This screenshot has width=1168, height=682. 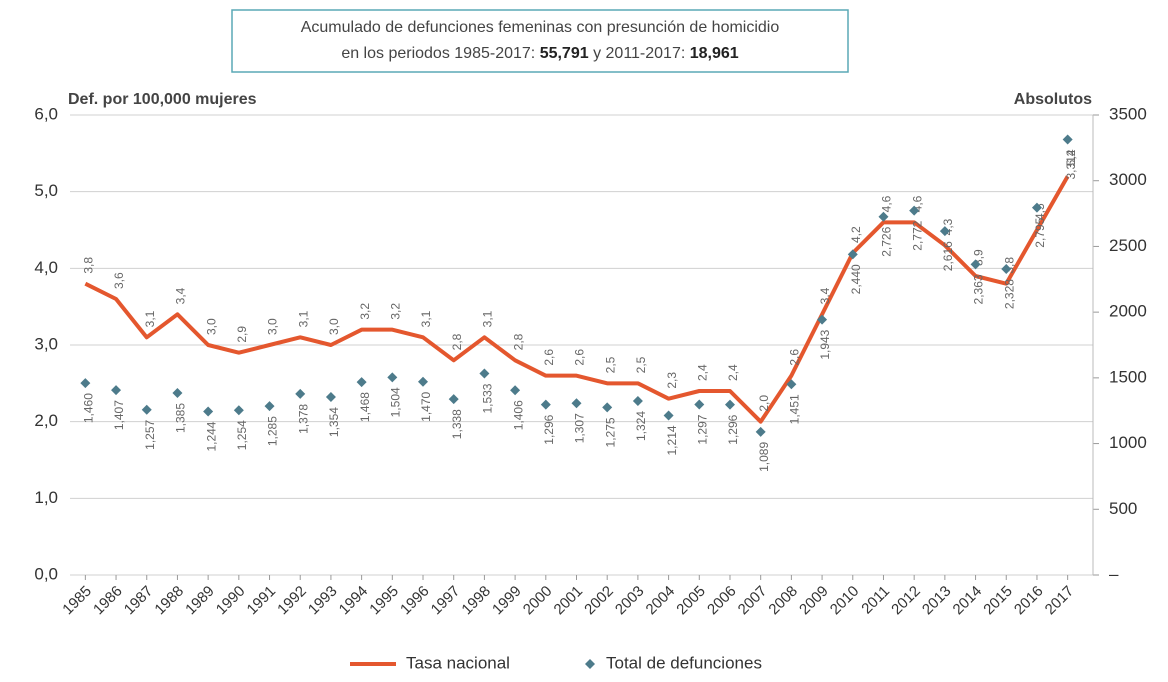 I want to click on x-tick-label: 2010, so click(x=845, y=601).